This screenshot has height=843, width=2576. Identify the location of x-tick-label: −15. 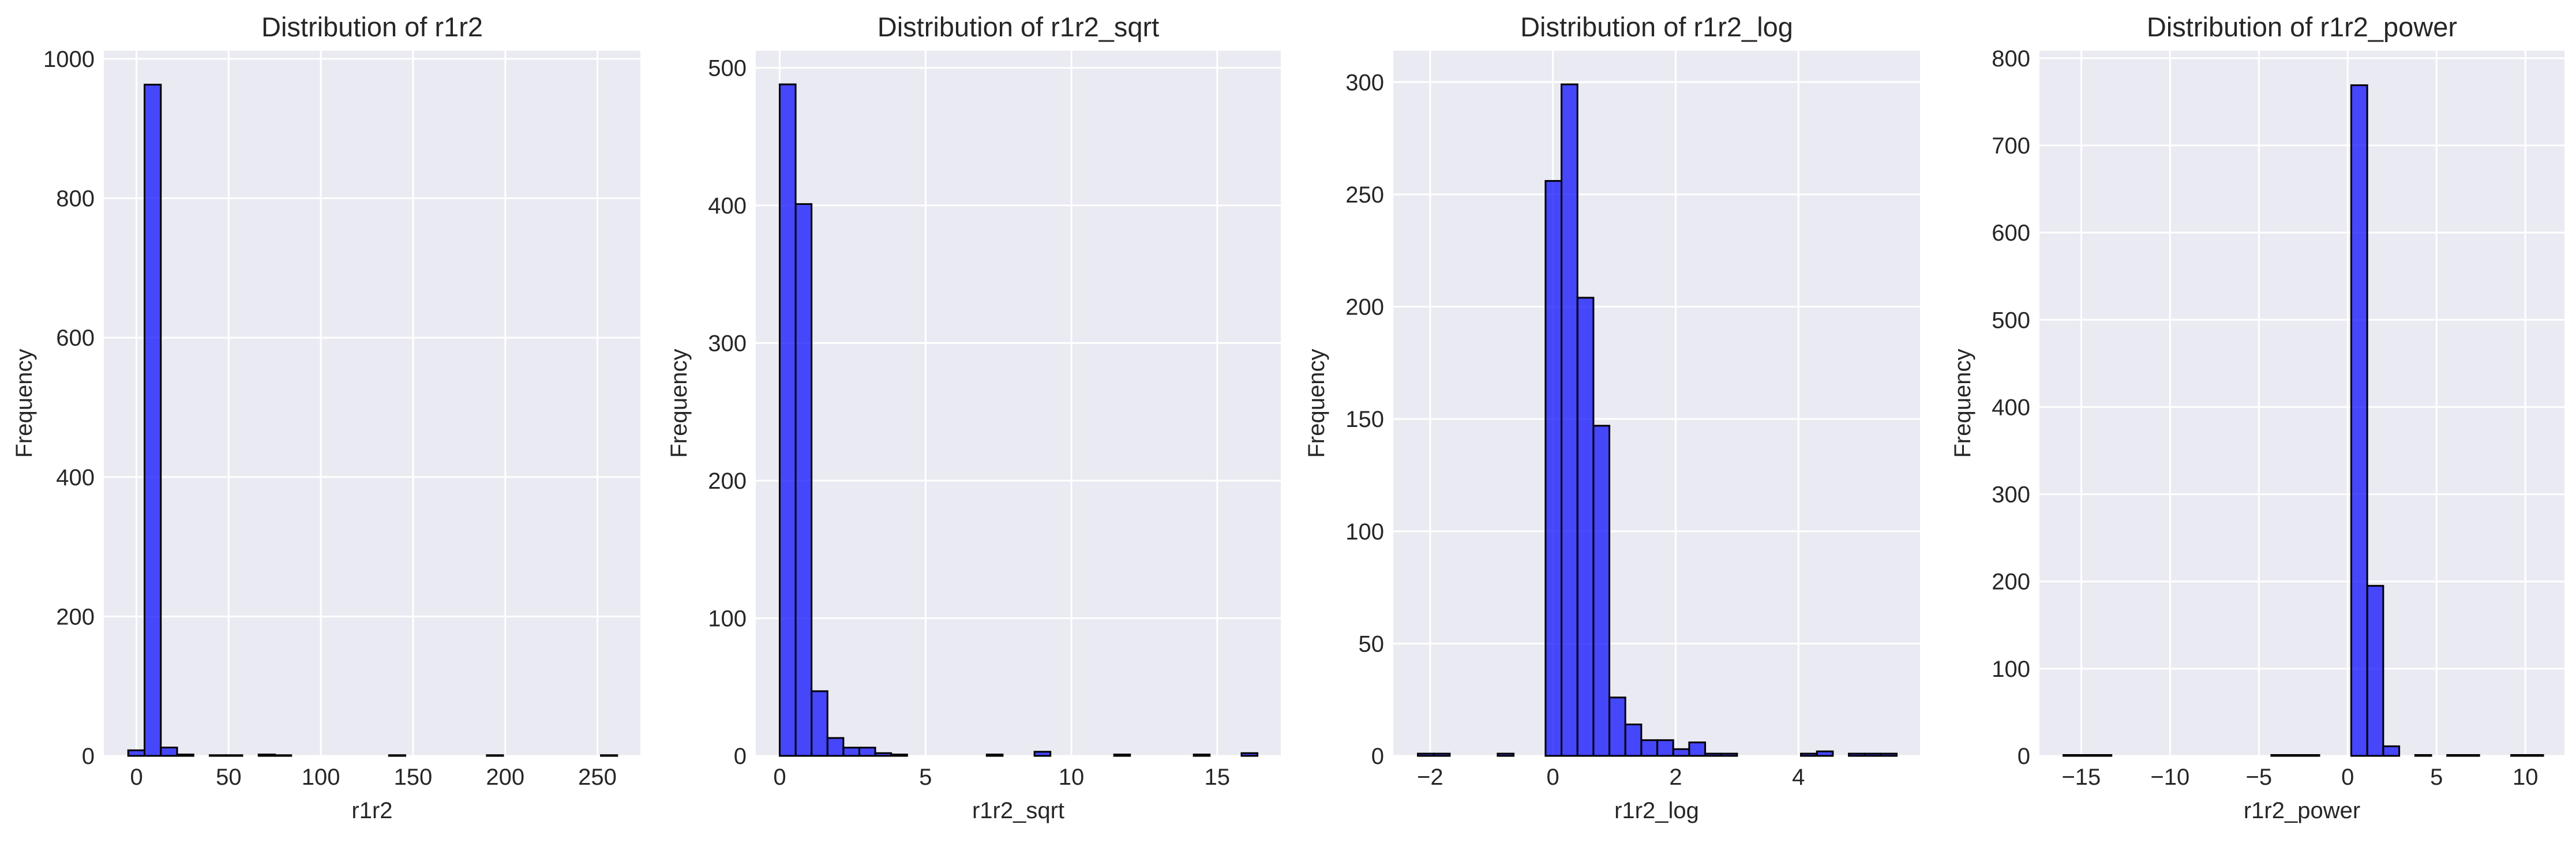
(2081, 777).